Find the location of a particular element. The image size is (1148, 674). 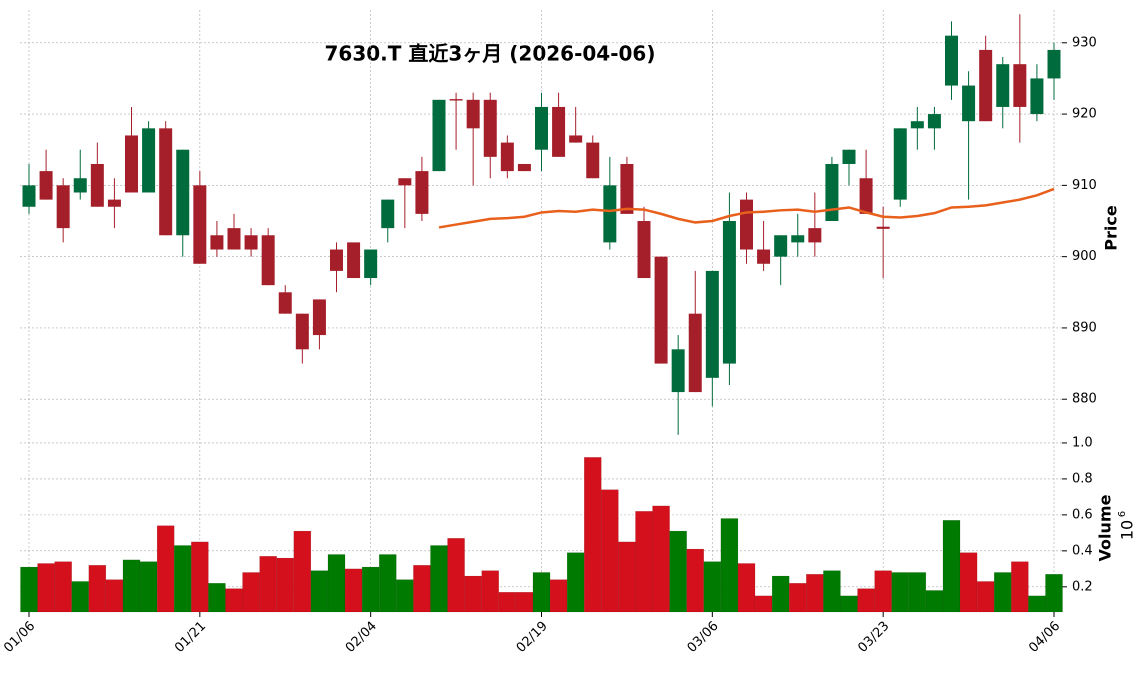

volume-offset: 10 is located at coordinates (1127, 530).